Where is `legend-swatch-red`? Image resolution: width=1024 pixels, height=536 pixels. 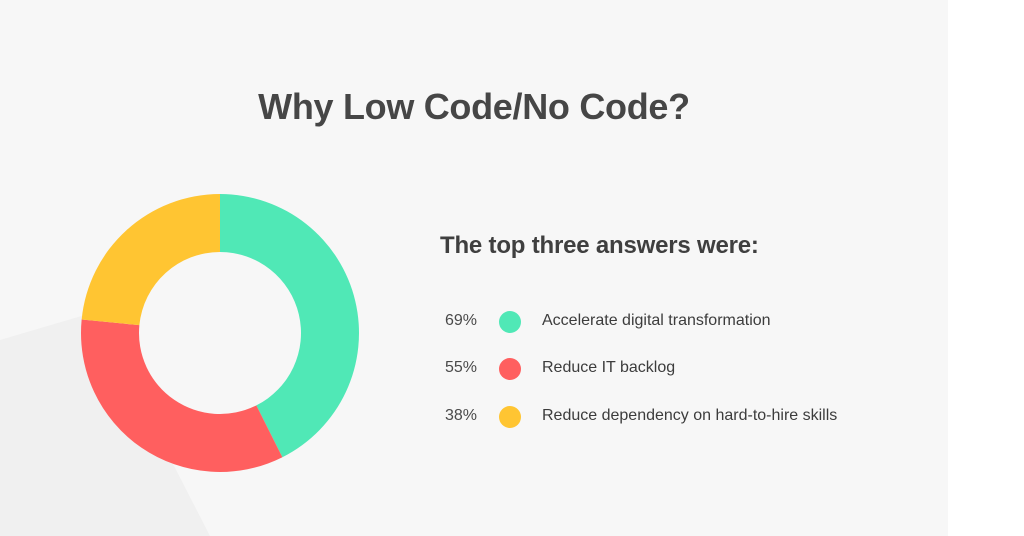
legend-swatch-red is located at coordinates (510, 369).